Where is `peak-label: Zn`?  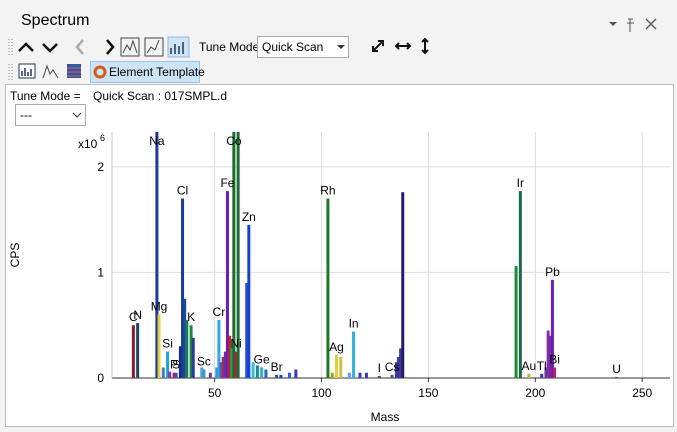 peak-label: Zn is located at coordinates (249, 217).